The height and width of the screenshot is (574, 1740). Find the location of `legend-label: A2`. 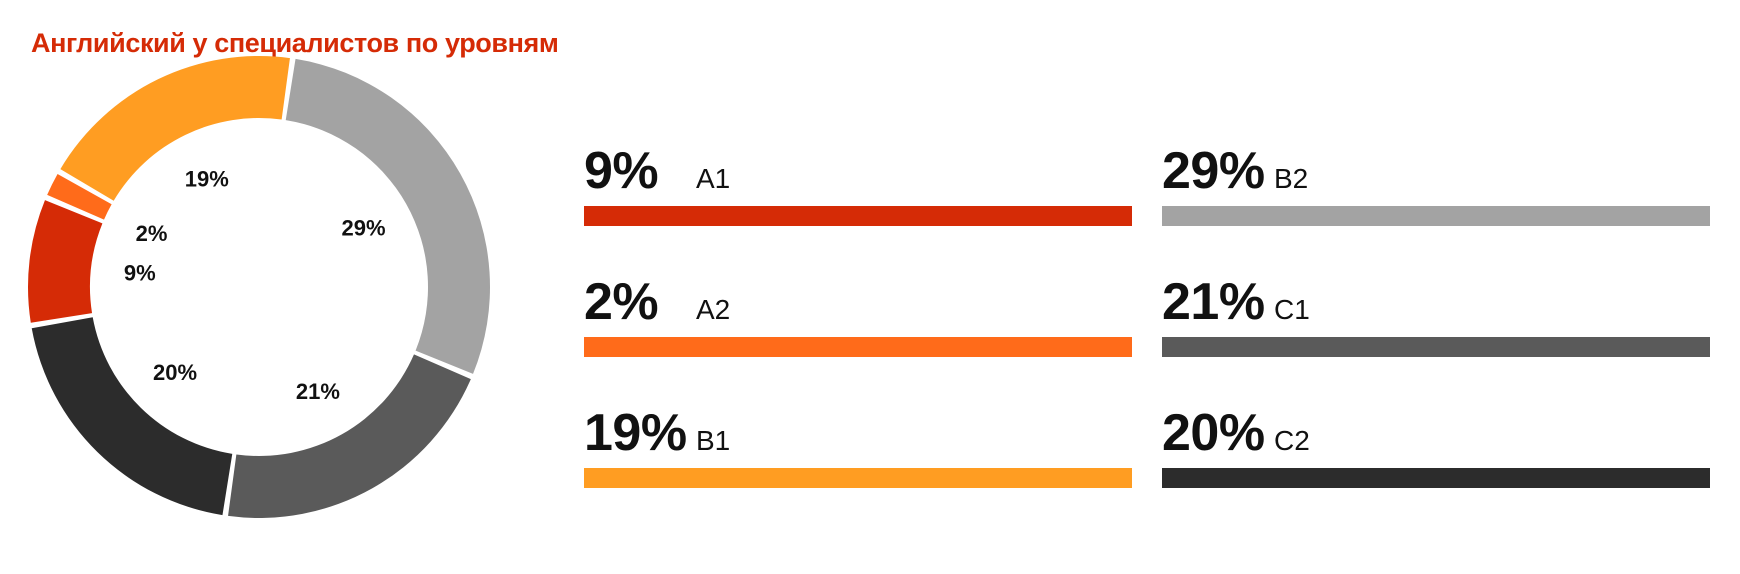

legend-label: A2 is located at coordinates (713, 309).